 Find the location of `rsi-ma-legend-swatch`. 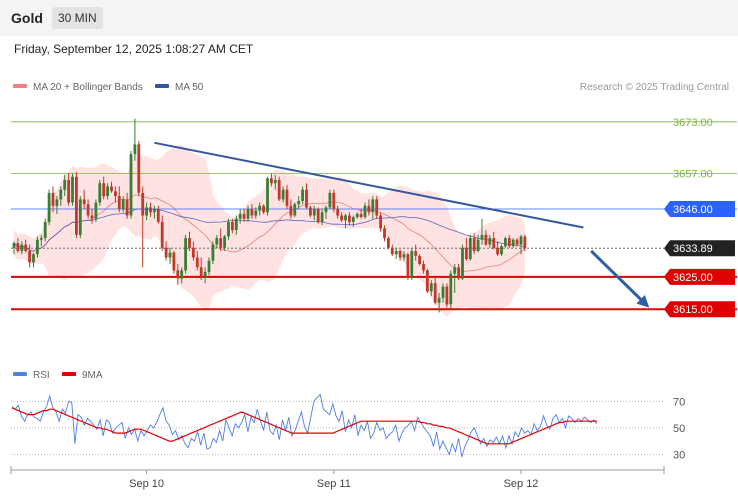

rsi-ma-legend-swatch is located at coordinates (69, 374).